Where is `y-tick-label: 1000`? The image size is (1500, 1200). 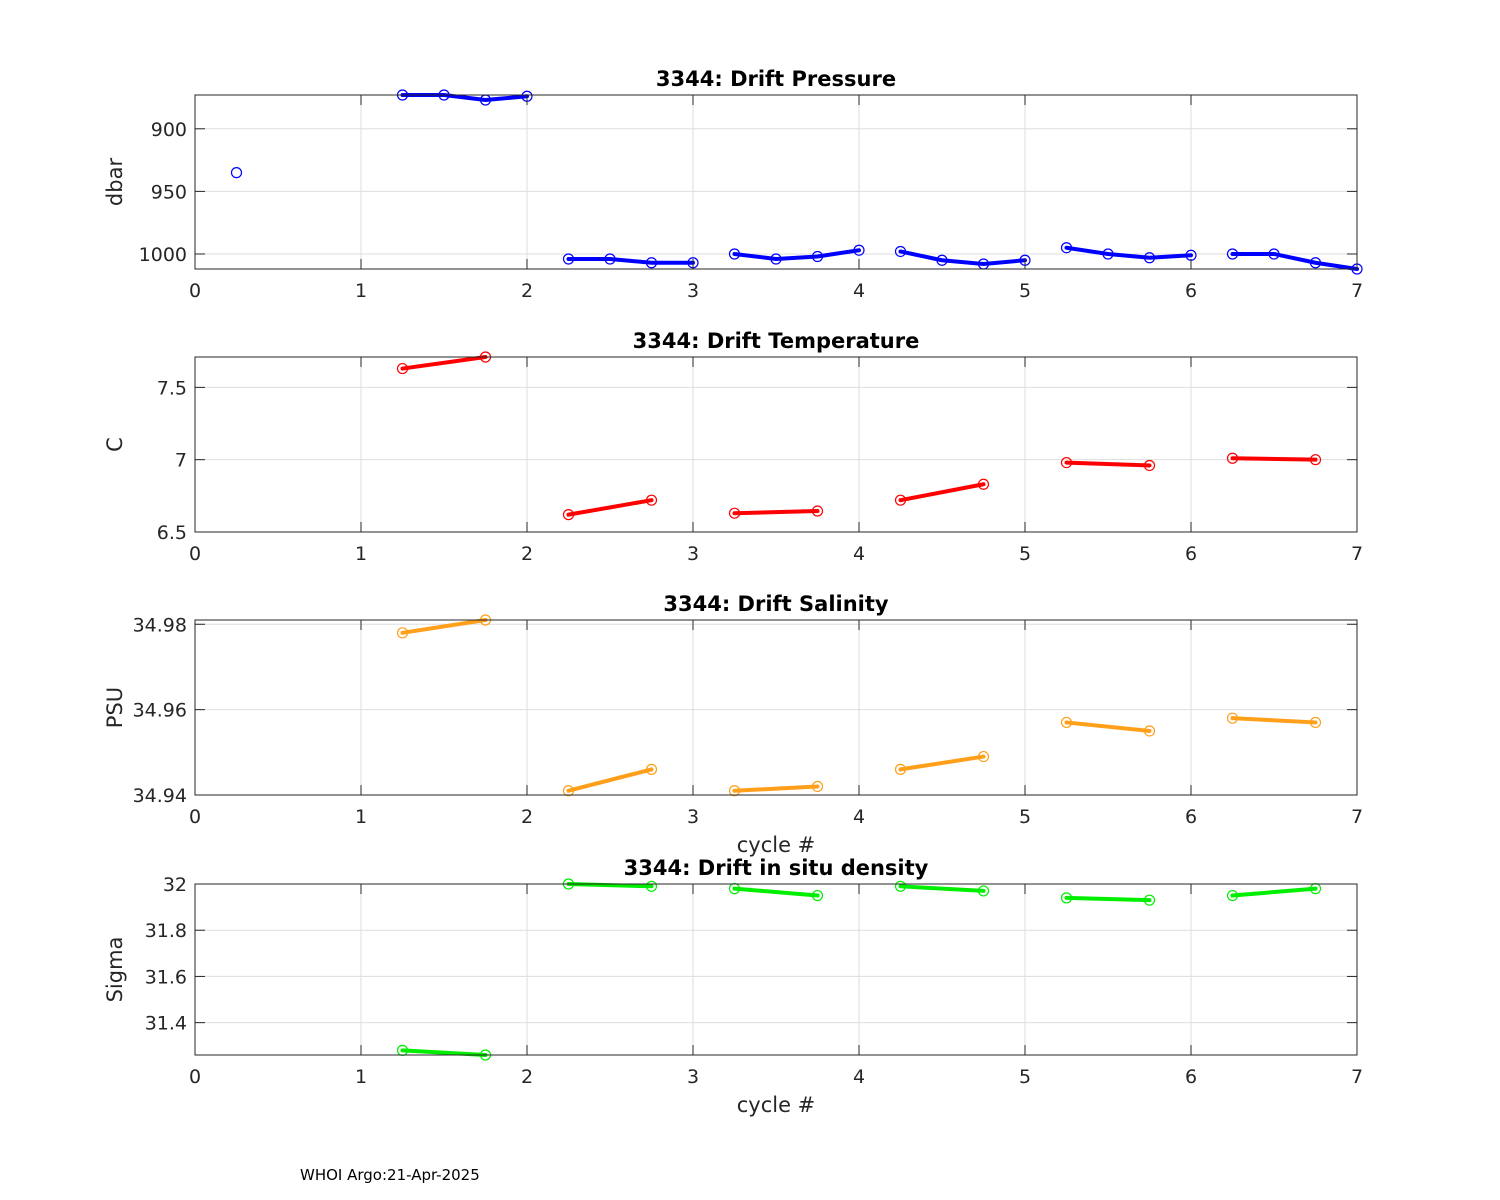 y-tick-label: 1000 is located at coordinates (163, 255).